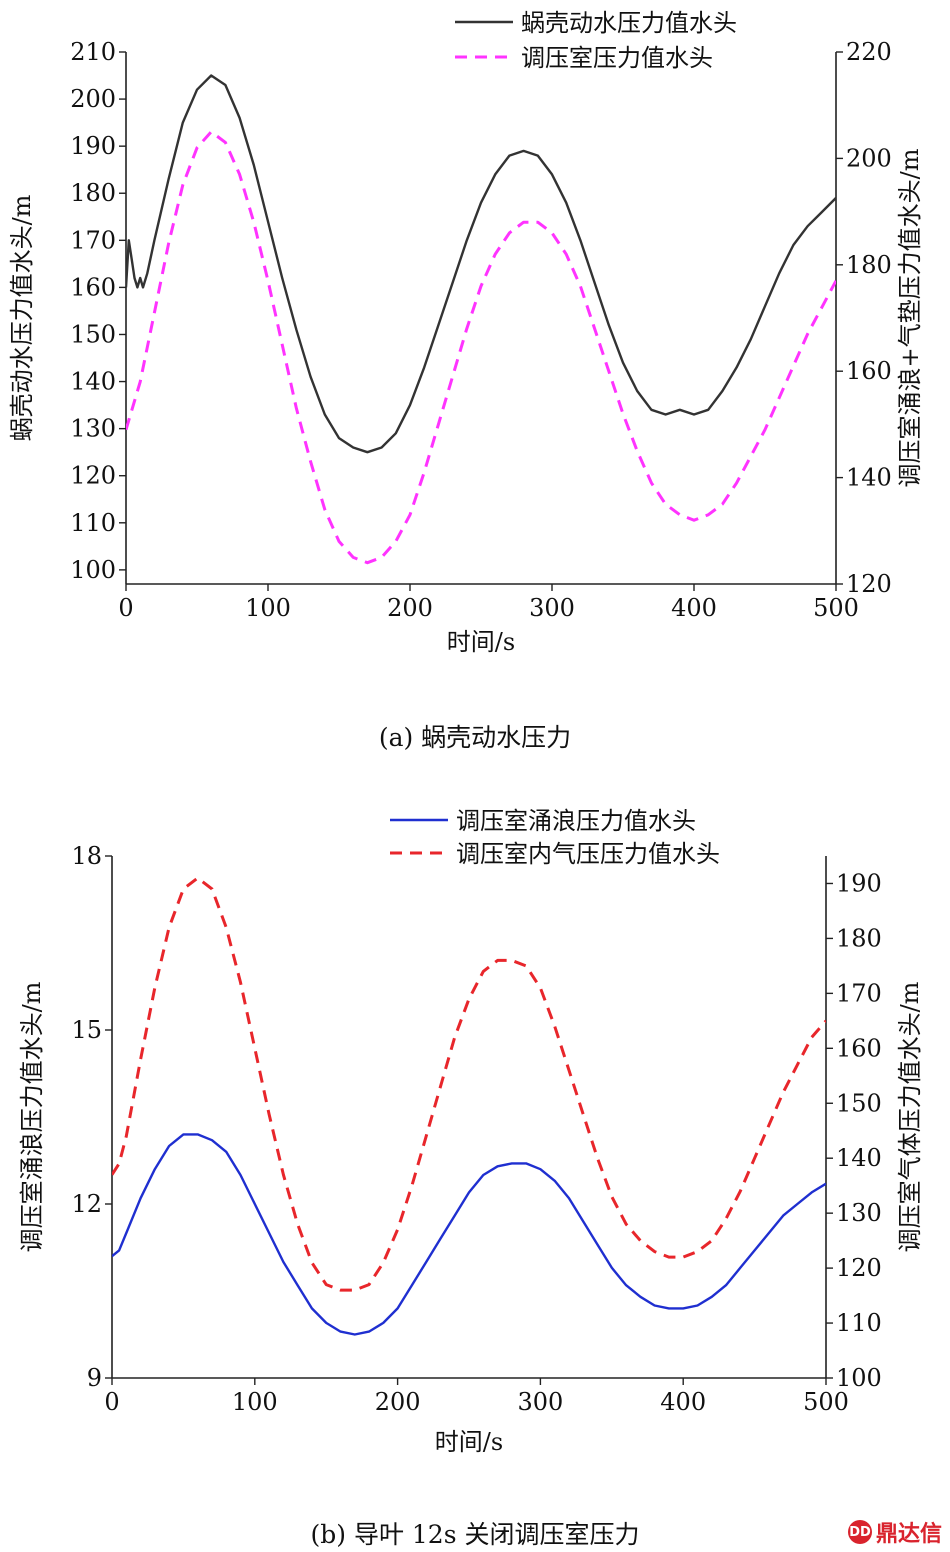  What do you see at coordinates (93, 334) in the screenshot?
I see `left-y-tick-label: 150` at bounding box center [93, 334].